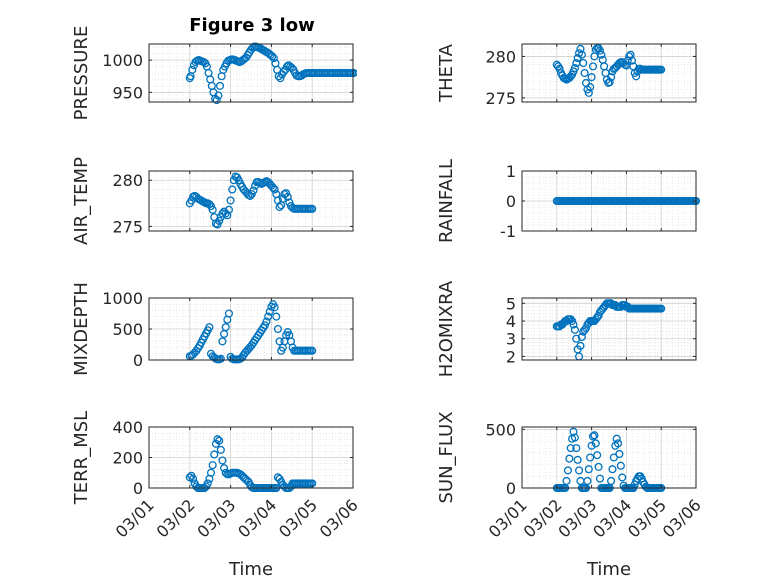 The image size is (778, 583). What do you see at coordinates (446, 201) in the screenshot?
I see `y-axis-label: RAINFALL` at bounding box center [446, 201].